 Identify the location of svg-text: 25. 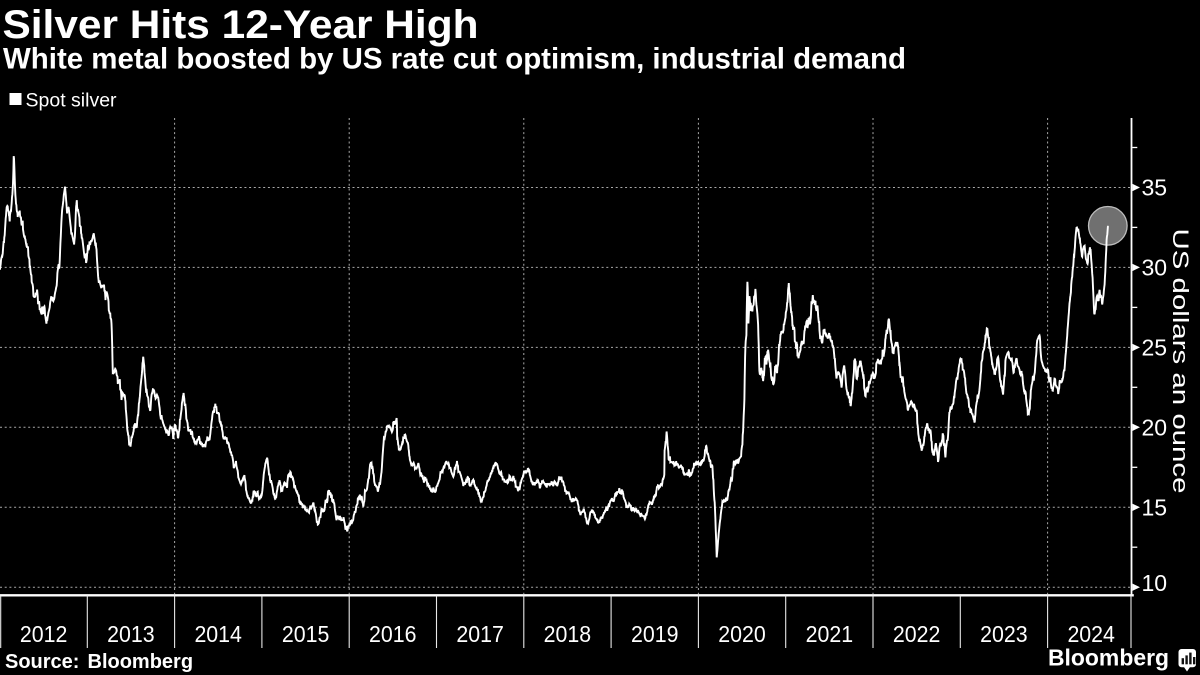
(1155, 347).